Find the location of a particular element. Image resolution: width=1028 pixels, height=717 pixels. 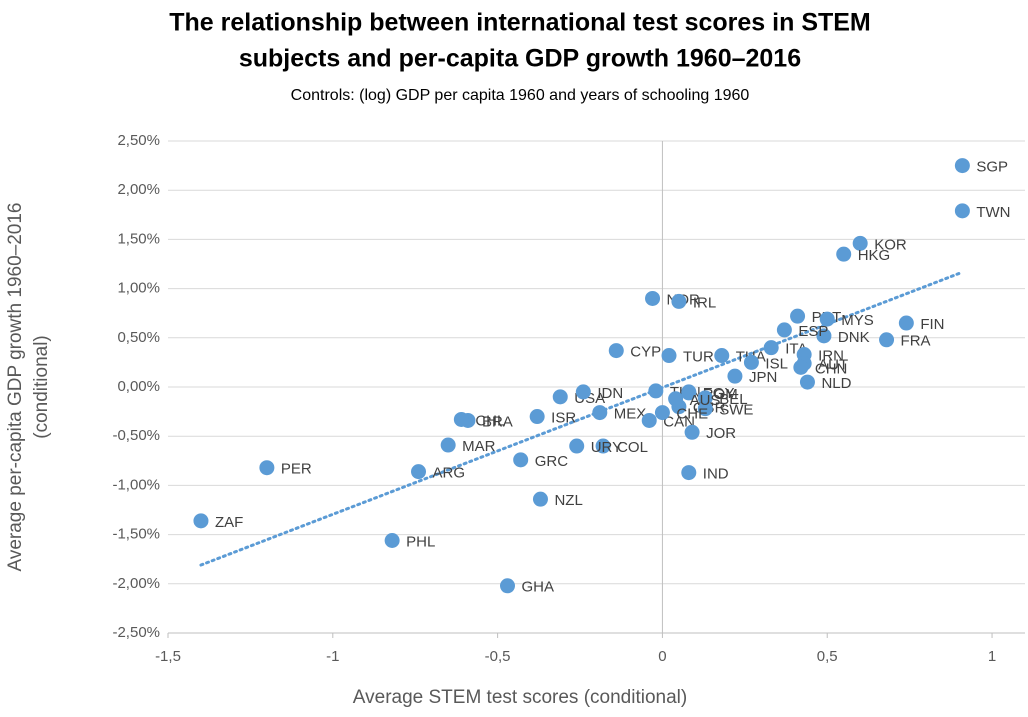

point-label: CHE is located at coordinates (692, 414).